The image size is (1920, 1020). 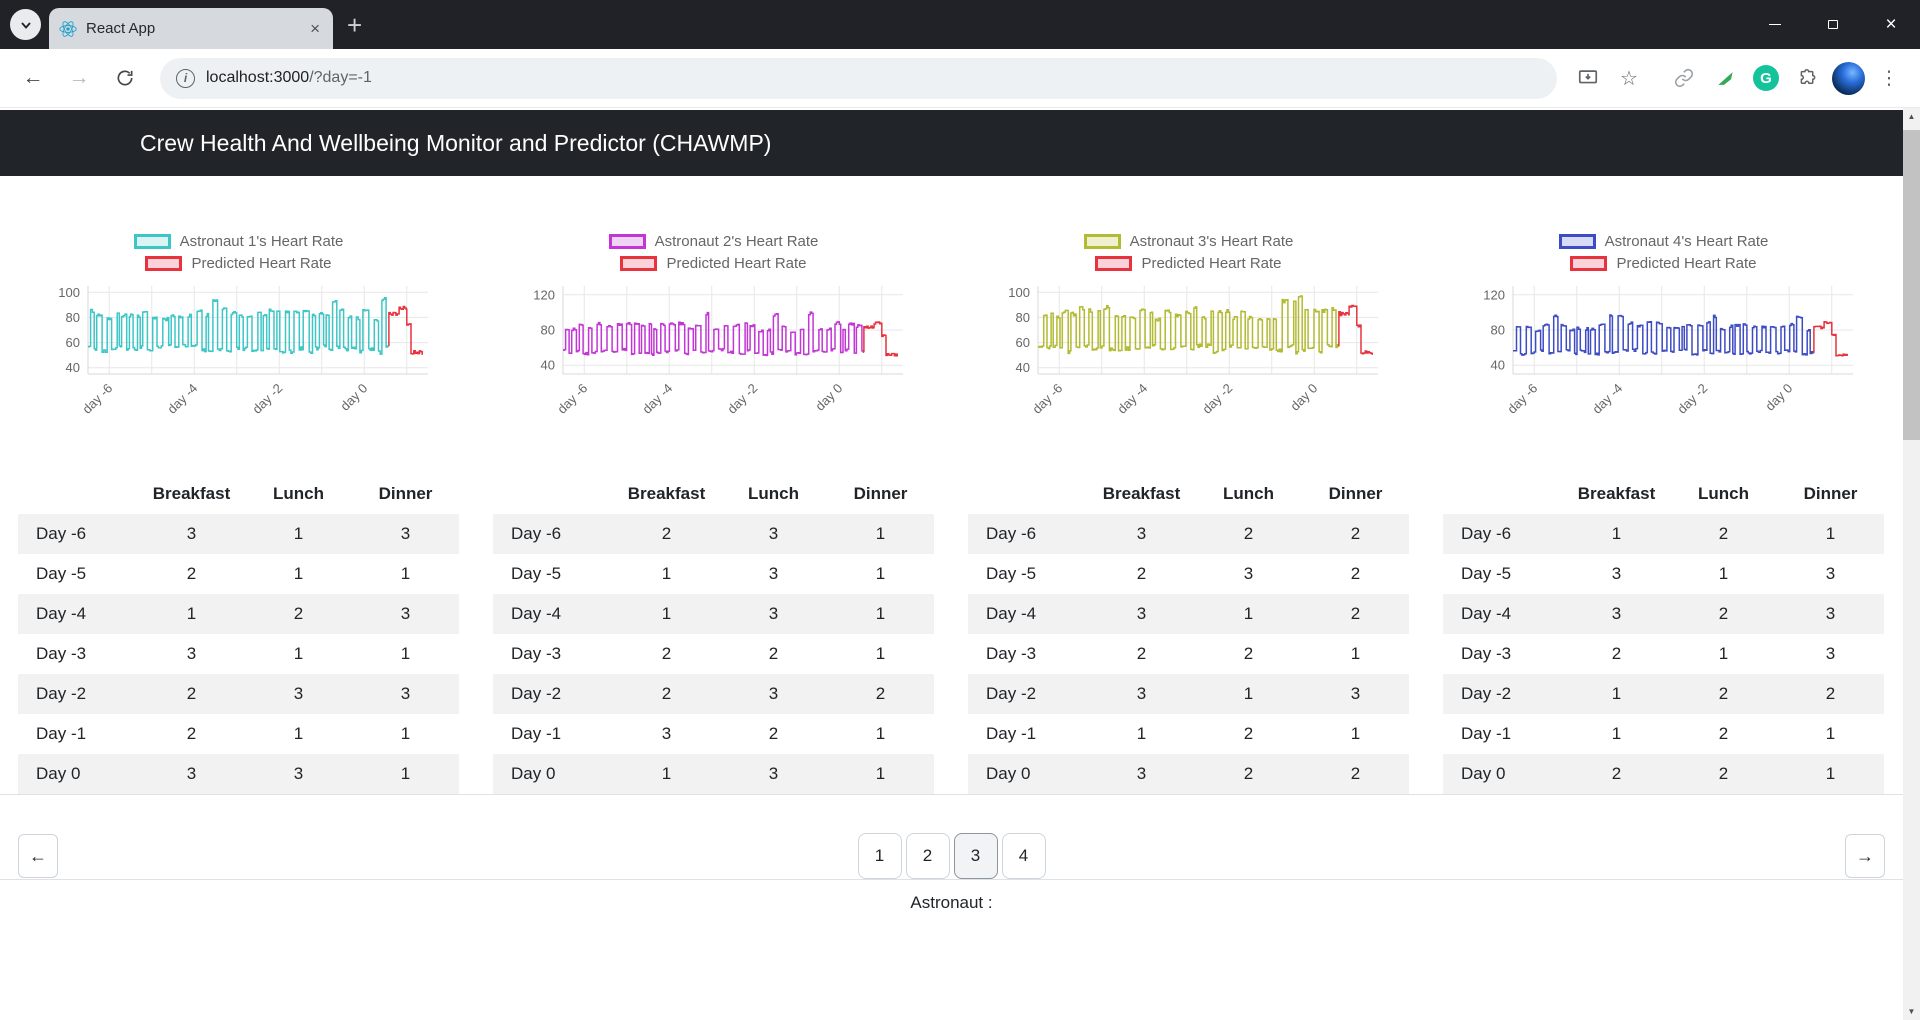 I want to click on legend-label-predicted: Predicted Heart Rate, so click(x=1211, y=263).